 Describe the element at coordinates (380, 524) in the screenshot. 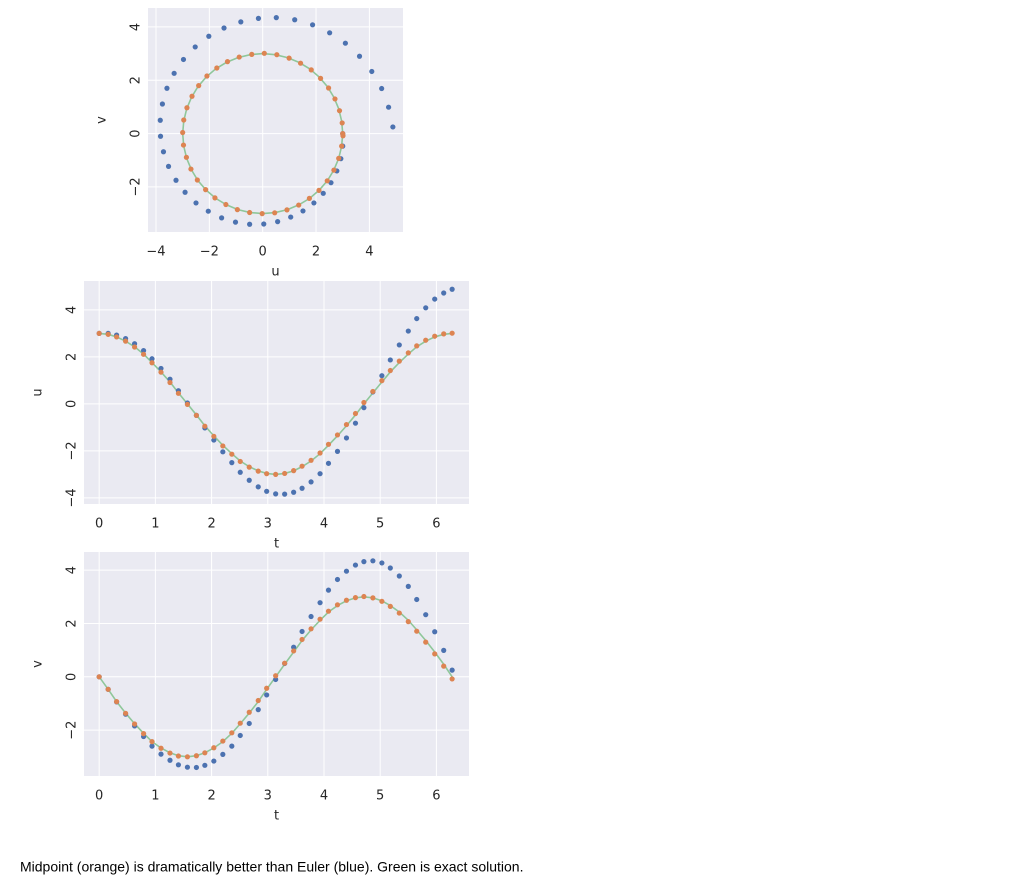

I see `x-tick-label: 5` at that location.